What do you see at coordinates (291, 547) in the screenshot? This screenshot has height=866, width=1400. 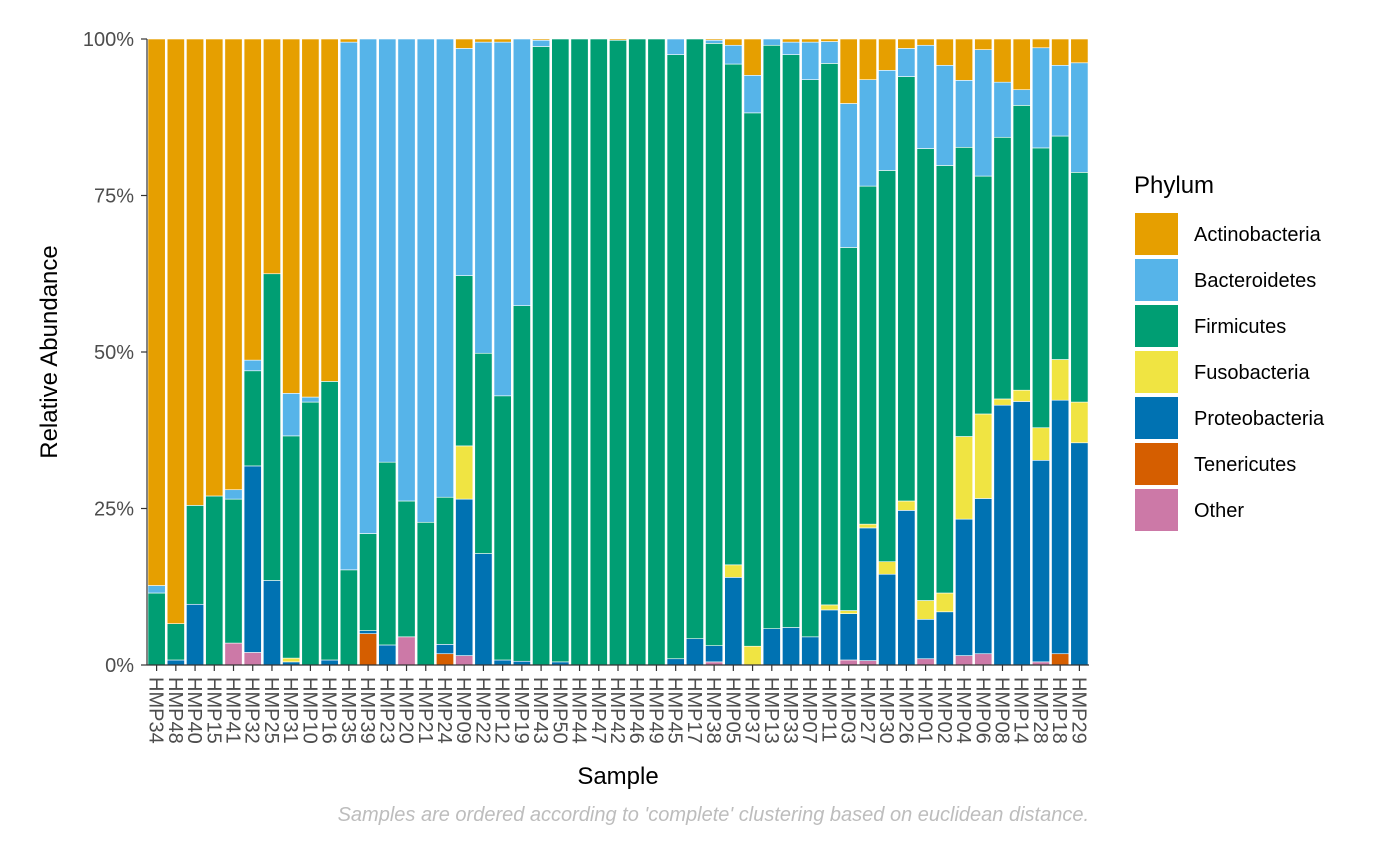 I see `bar-segment-firmicutes-hmp31` at bounding box center [291, 547].